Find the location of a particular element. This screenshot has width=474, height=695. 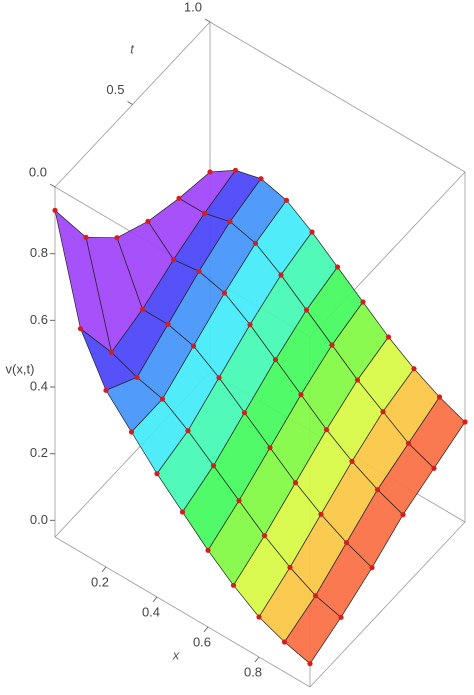

z-tick-label: 0.6 is located at coordinates (39, 319).